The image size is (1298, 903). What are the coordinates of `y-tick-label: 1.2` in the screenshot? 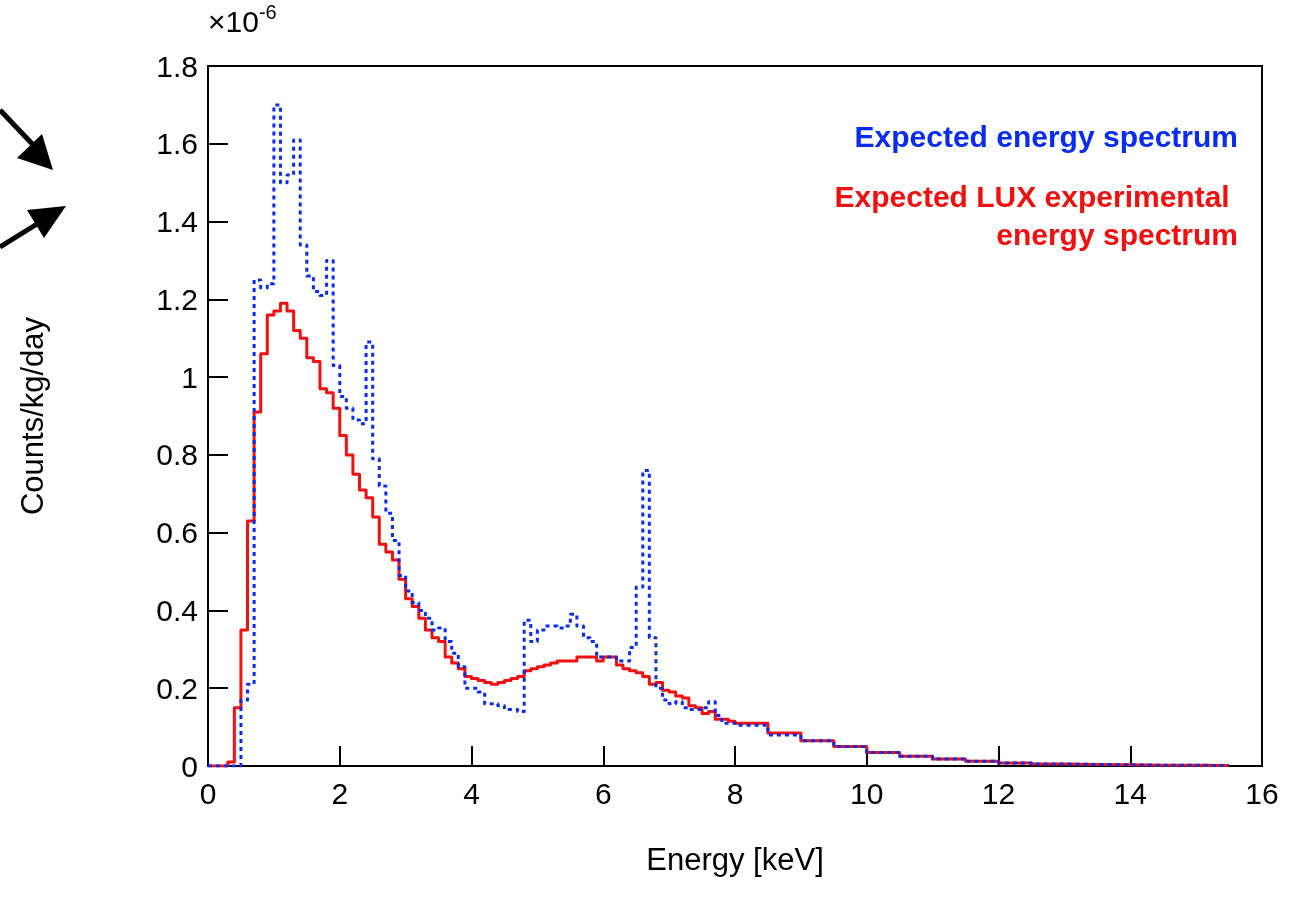 It's located at (177, 299).